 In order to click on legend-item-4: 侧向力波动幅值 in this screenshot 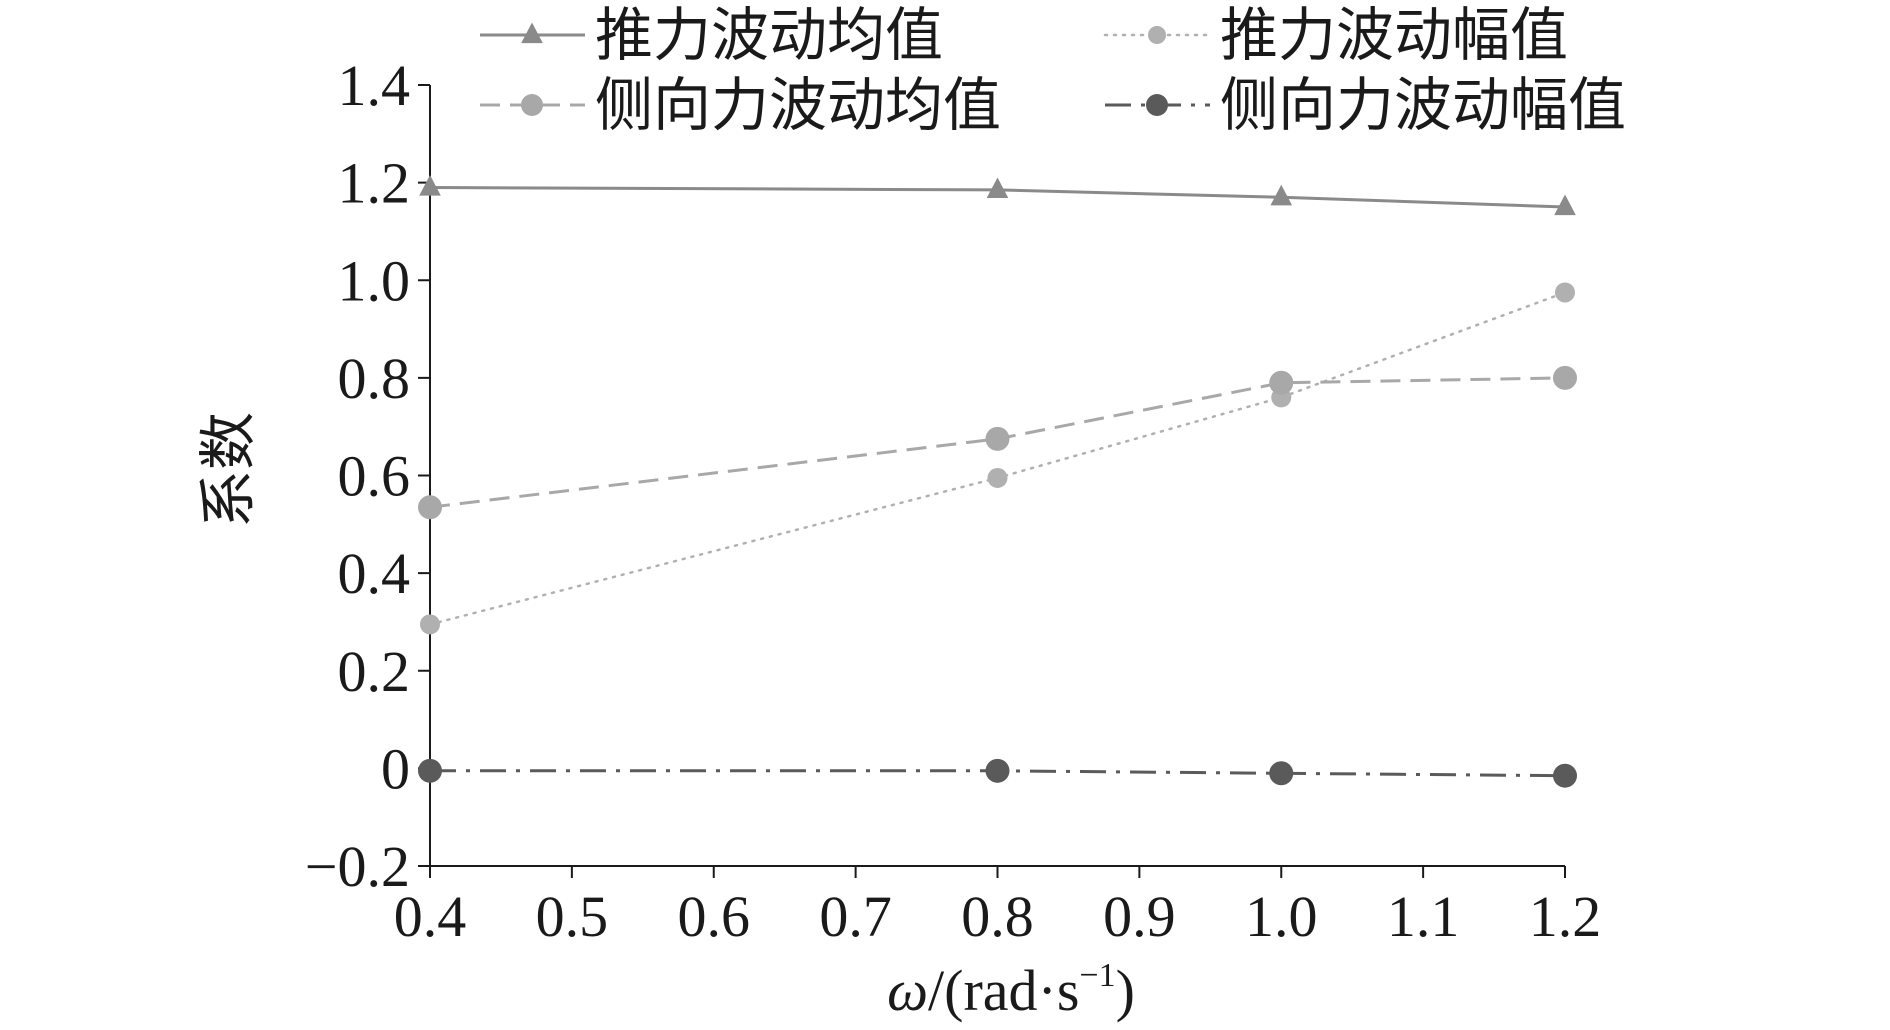, I will do `click(1365, 105)`.